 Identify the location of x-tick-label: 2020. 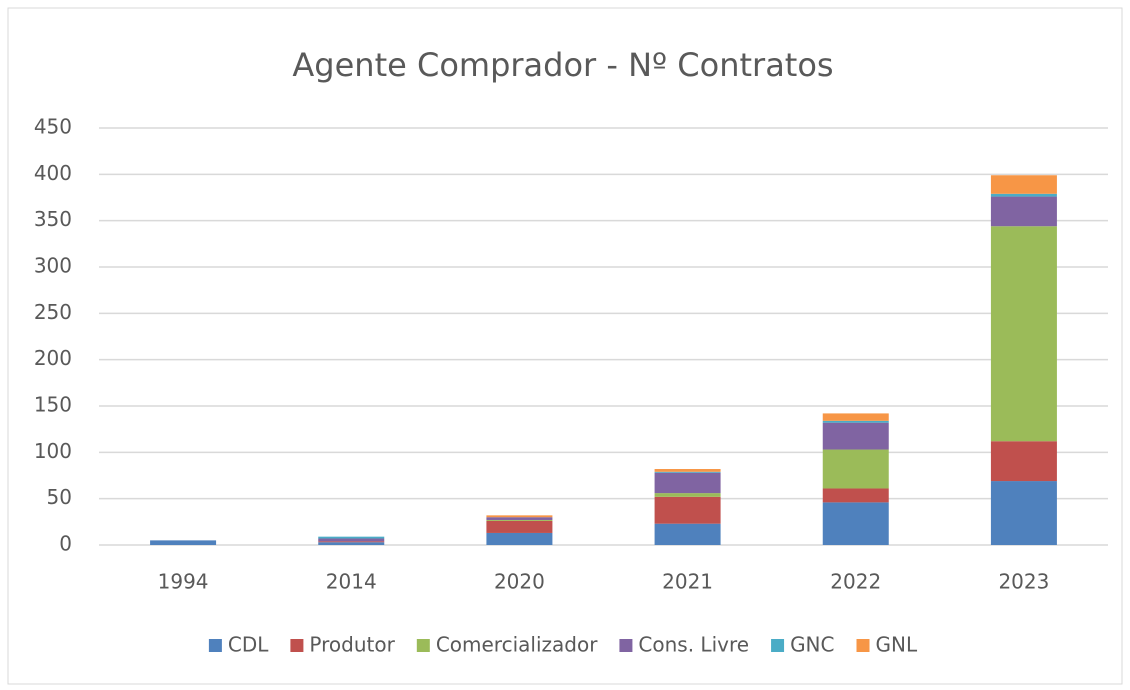
(519, 582).